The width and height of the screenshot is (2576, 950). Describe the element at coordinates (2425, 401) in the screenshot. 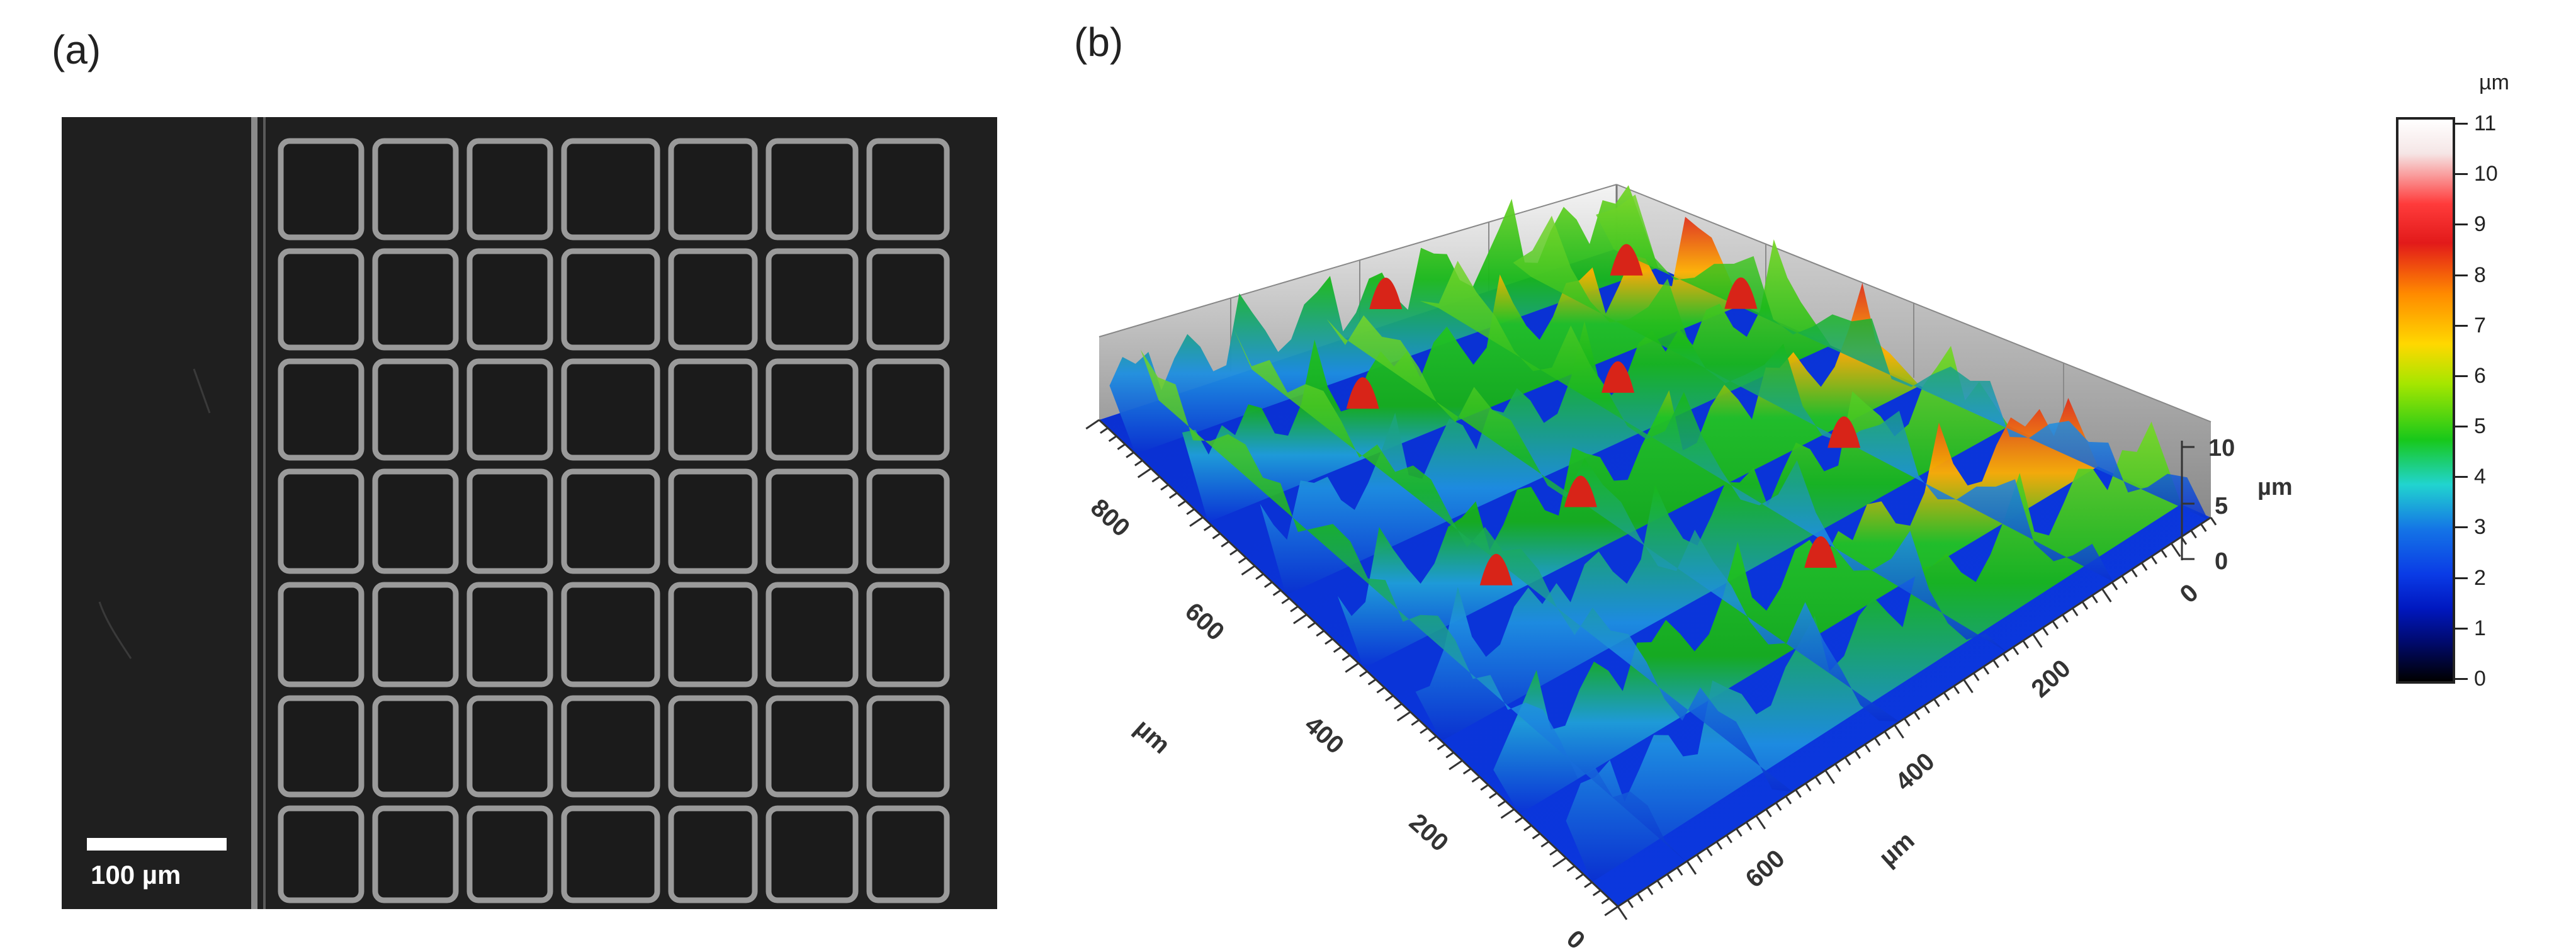

I see `colorbar` at that location.